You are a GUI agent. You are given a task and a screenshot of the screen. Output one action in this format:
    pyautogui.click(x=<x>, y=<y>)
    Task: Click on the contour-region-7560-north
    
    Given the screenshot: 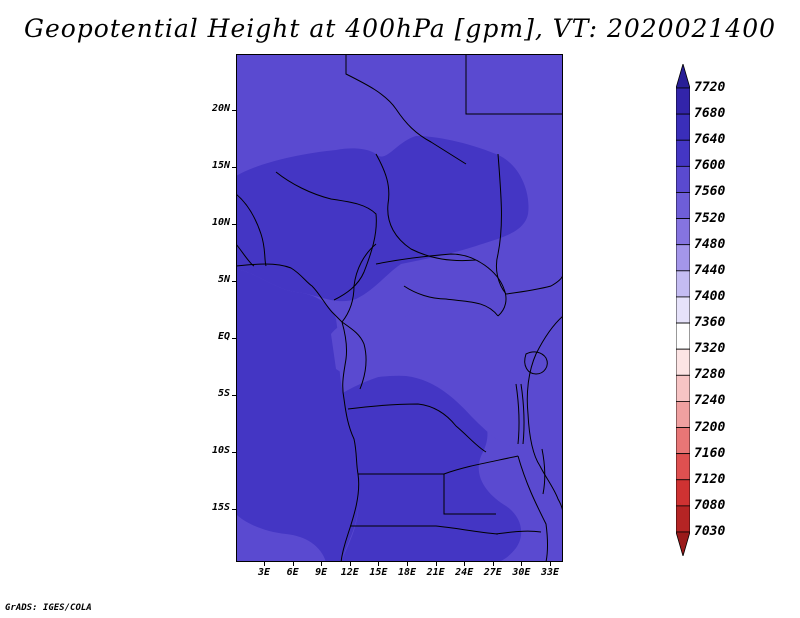 What is the action you would take?
    pyautogui.click(x=399, y=111)
    